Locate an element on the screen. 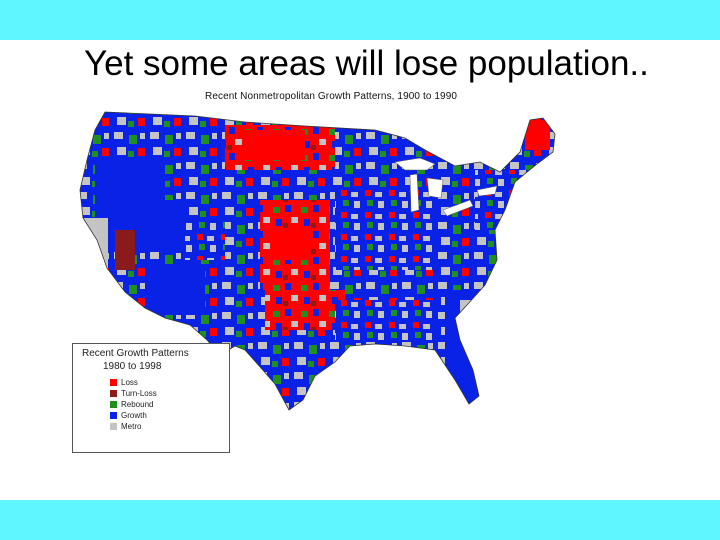 This screenshot has width=720, height=540. legend-item-metro: Metro is located at coordinates (125, 426).